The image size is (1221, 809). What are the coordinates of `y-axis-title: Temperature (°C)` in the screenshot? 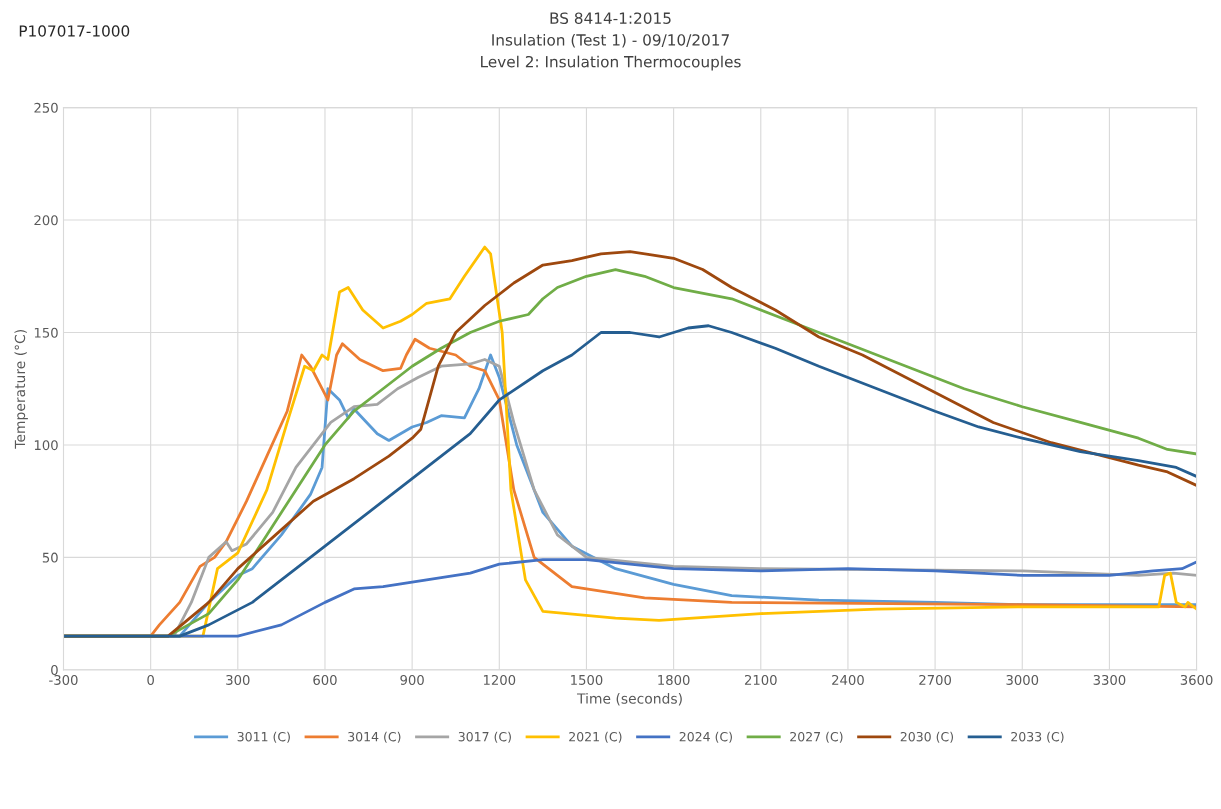 It's located at (21, 389).